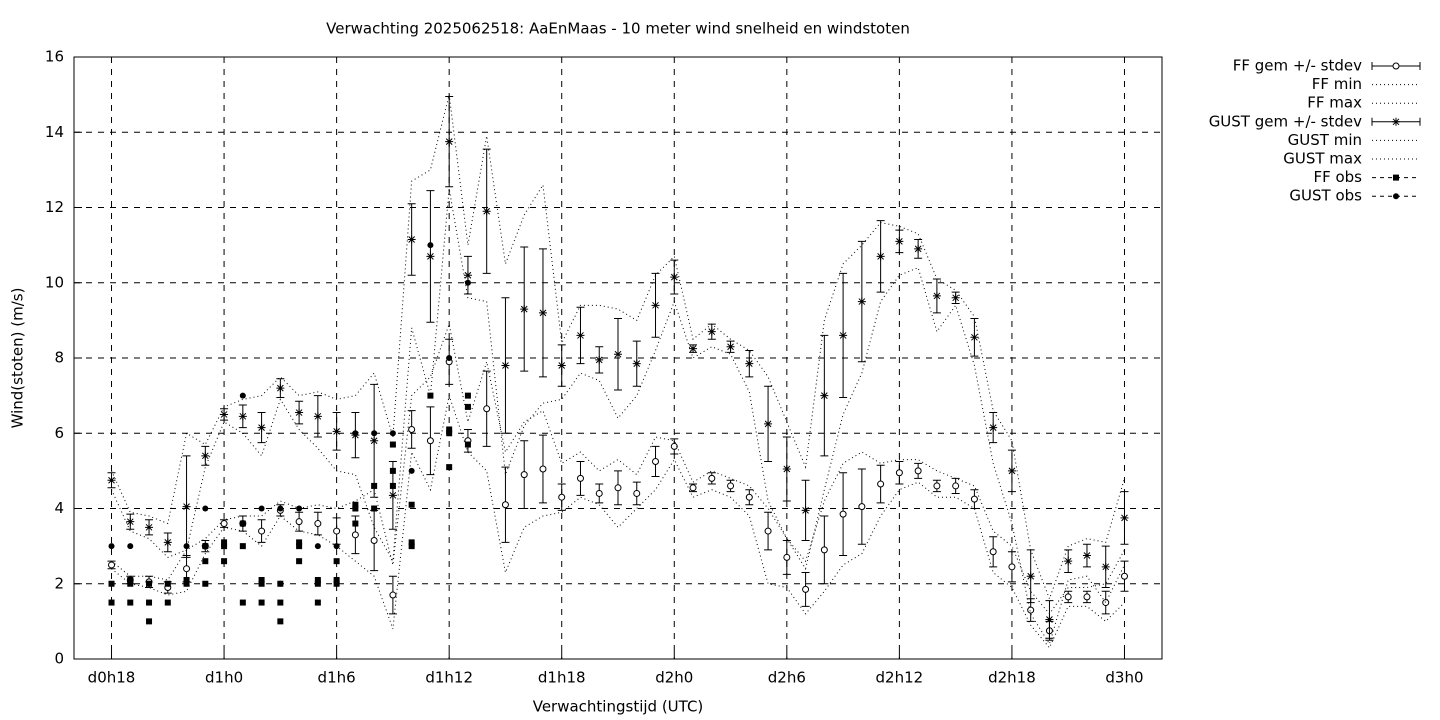 This screenshot has width=1440, height=720. What do you see at coordinates (562, 678) in the screenshot?
I see `x-tick-label: d1h18` at bounding box center [562, 678].